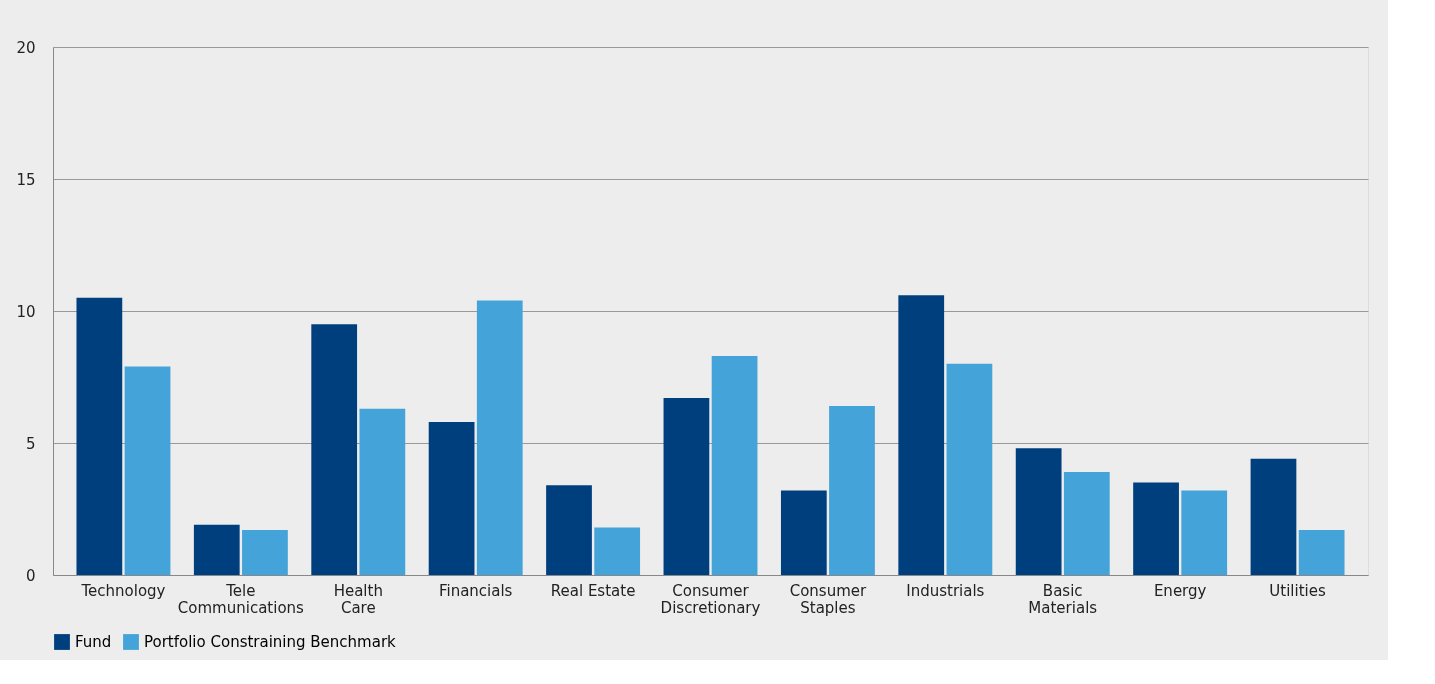 Image resolution: width=1435 pixels, height=684 pixels. Describe the element at coordinates (241, 599) in the screenshot. I see `x-tick-label: Tele Communications` at that location.